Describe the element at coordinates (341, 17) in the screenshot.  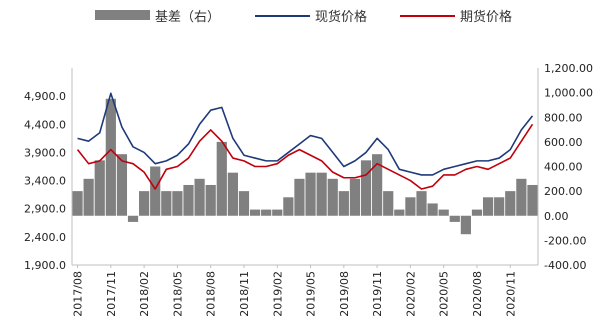
I see `legend-label-1: 现货价格` at that location.